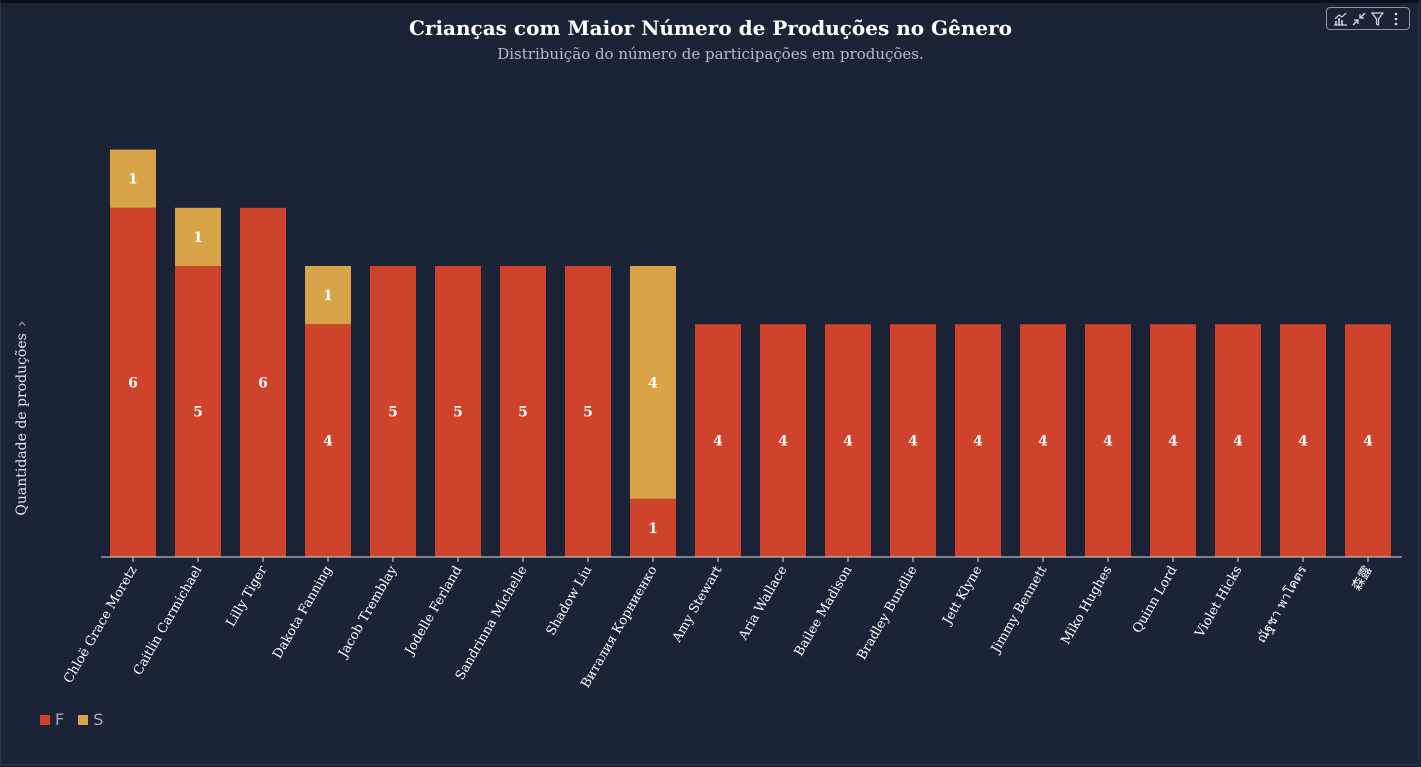 This screenshot has width=1421, height=767. I want to click on legend-swatch-s, so click(83, 719).